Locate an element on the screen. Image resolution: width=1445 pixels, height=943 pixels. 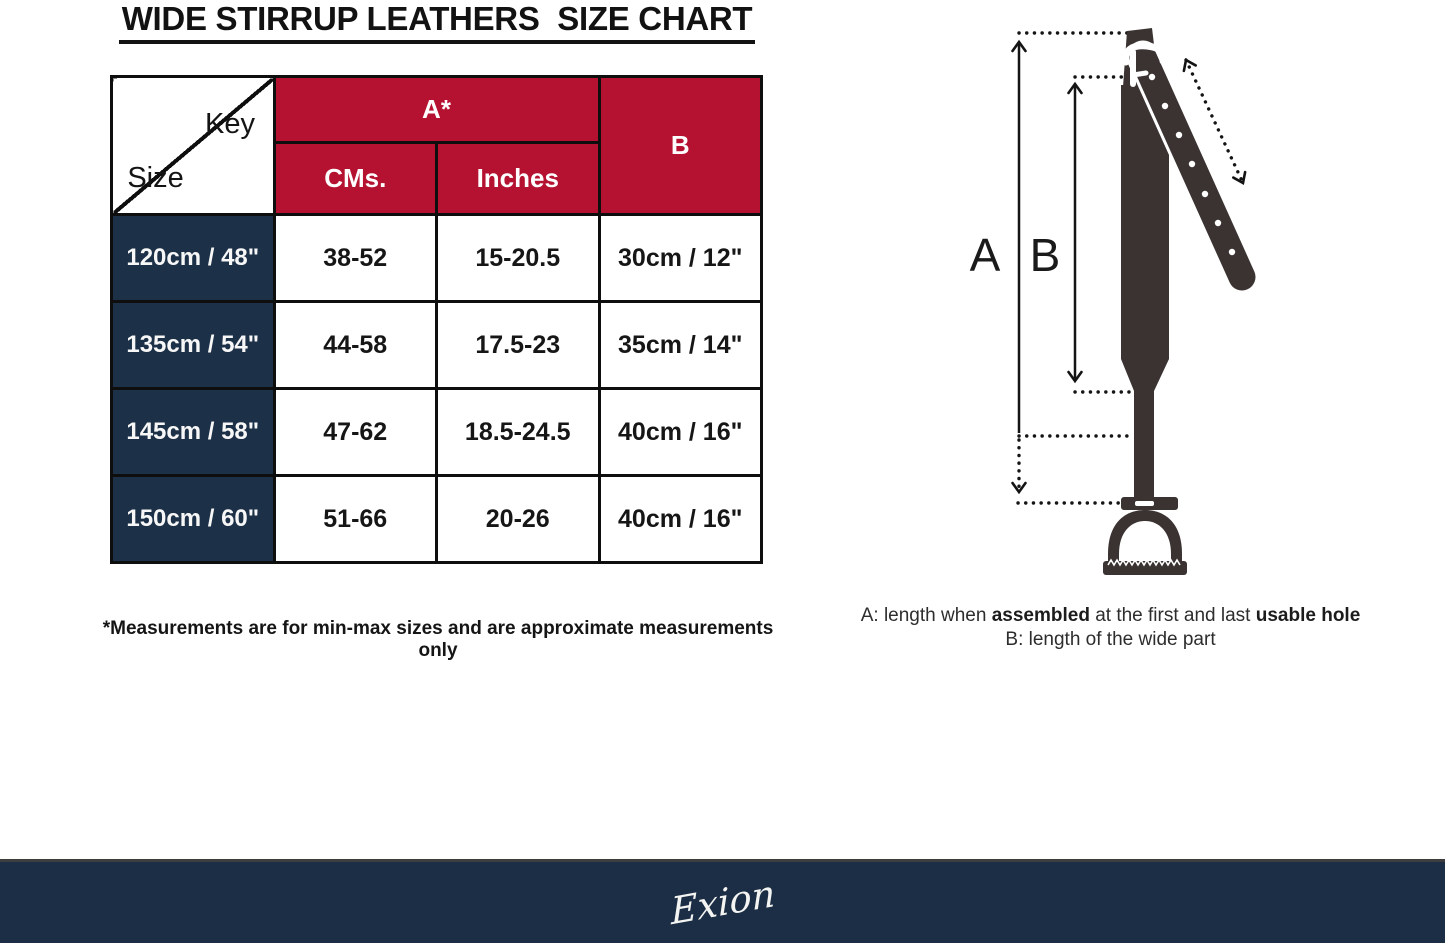
cell-cms: 51-66 is located at coordinates (355, 519).